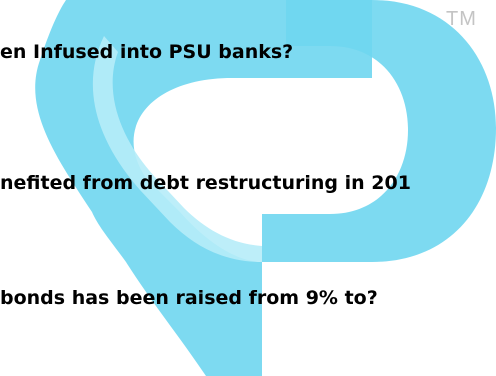  Describe the element at coordinates (205, 183) in the screenshot. I see `question-text-2: nefited from debt restructuring in 201` at that location.